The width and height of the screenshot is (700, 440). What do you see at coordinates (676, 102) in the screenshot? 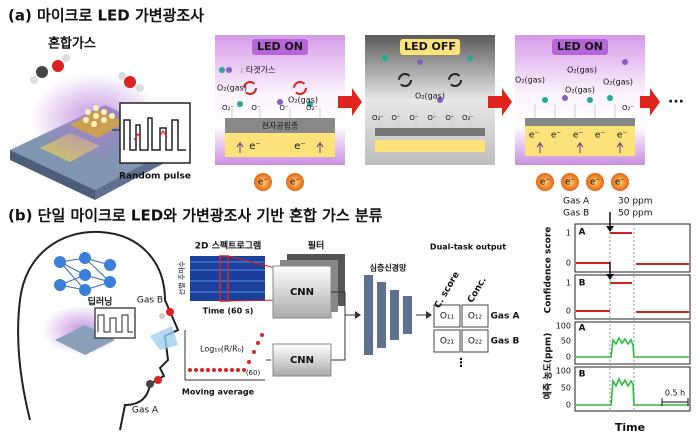
I see `label: ···` at bounding box center [676, 102].